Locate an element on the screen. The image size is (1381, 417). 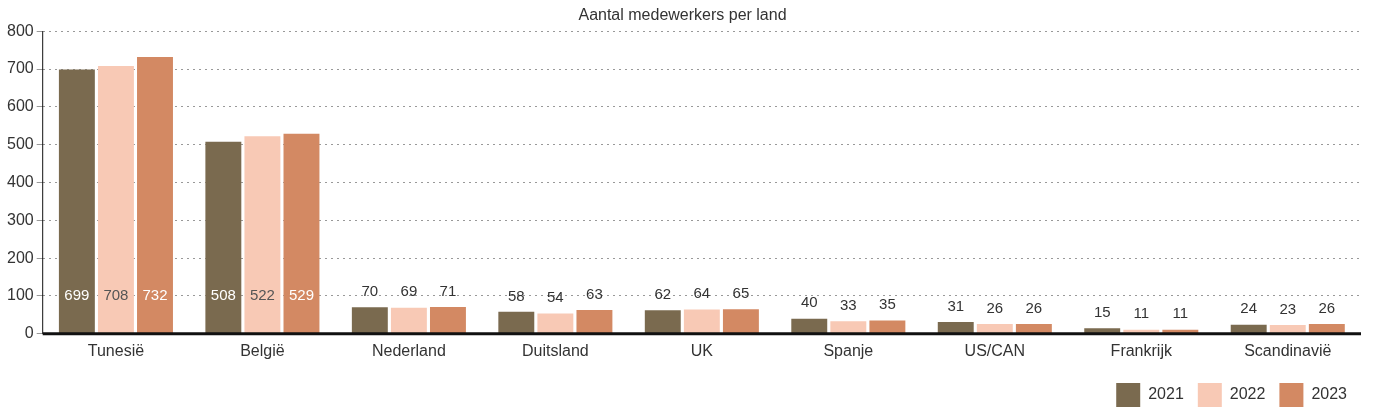
data-label: 58 is located at coordinates (516, 295).